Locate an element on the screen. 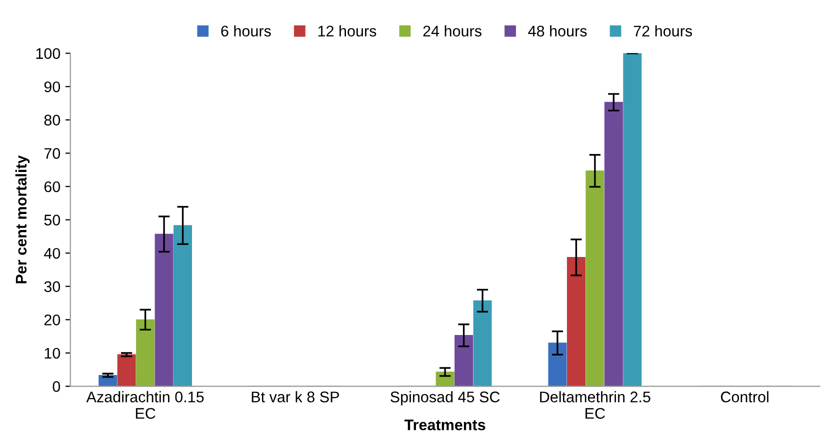  legend-label: 24 hours is located at coordinates (452, 31).